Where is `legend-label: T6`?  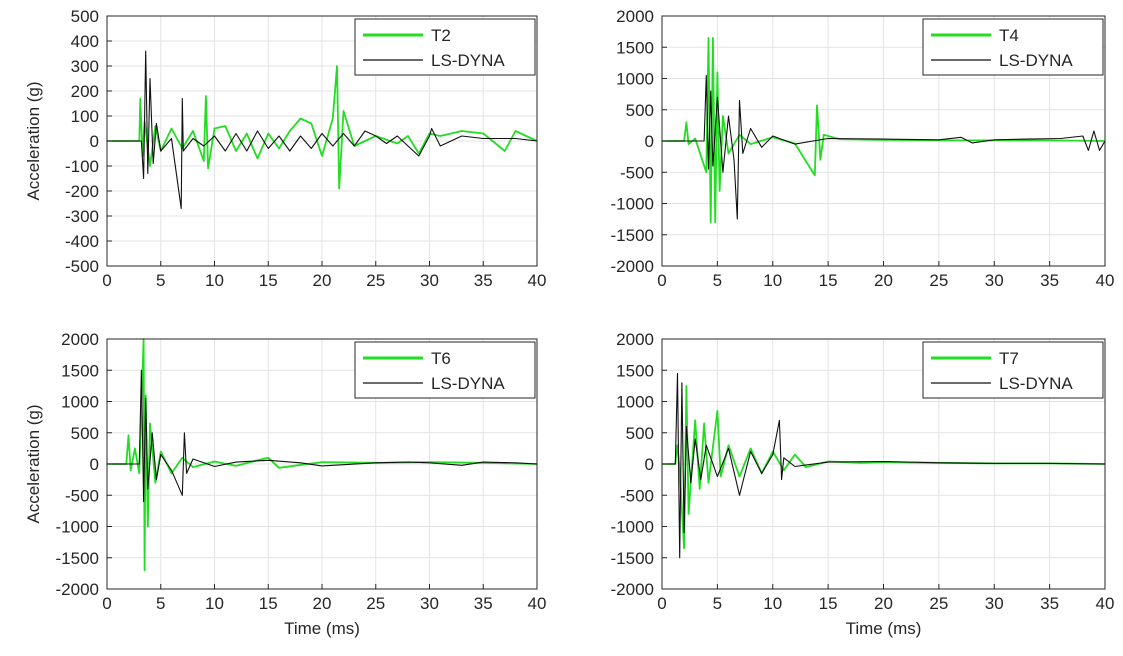 legend-label: T6 is located at coordinates (441, 358).